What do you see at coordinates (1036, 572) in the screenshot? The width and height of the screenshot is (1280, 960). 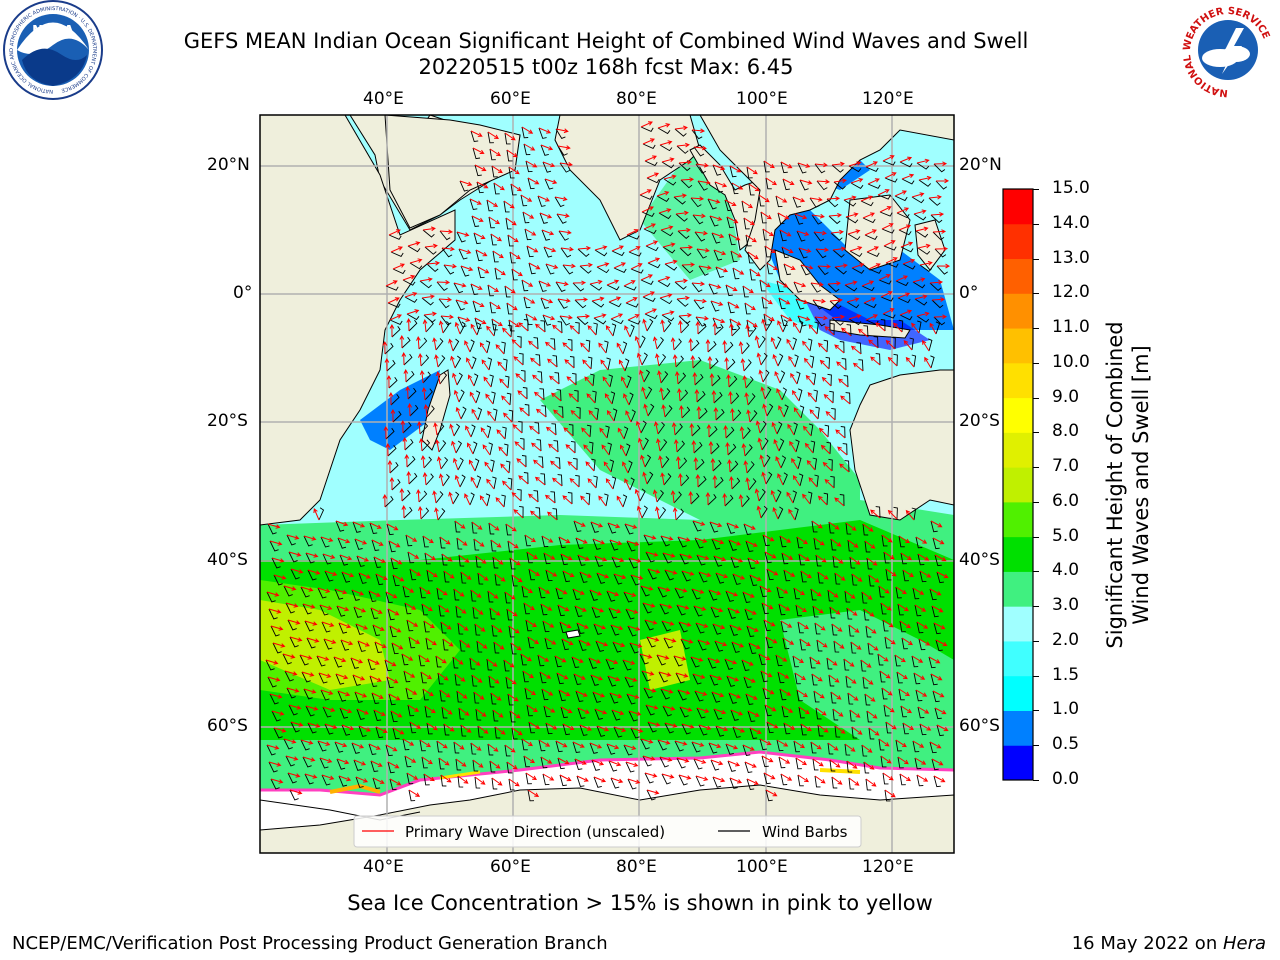 I see `colorbar-tick-mark` at bounding box center [1036, 572].